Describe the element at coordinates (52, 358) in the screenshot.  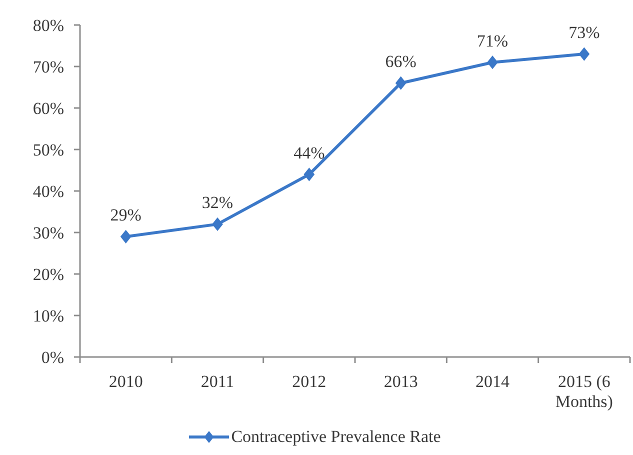
I see `y-tick-label: 0%` at that location.